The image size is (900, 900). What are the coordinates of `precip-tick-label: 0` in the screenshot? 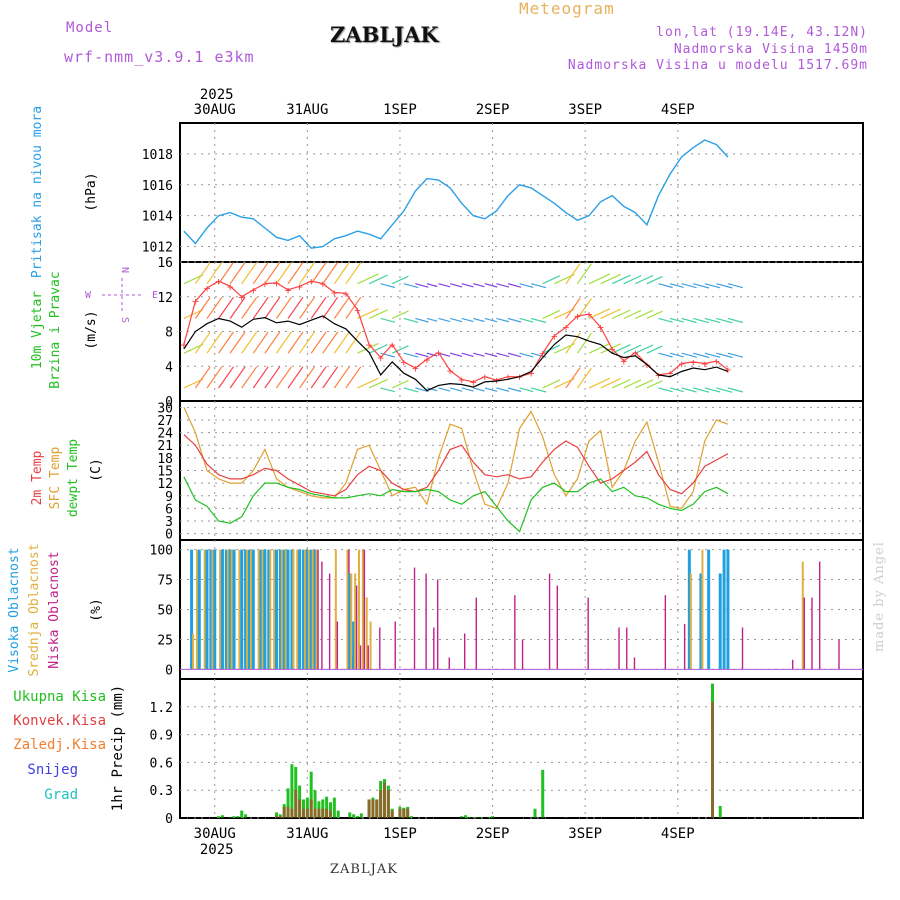 It's located at (169, 819).